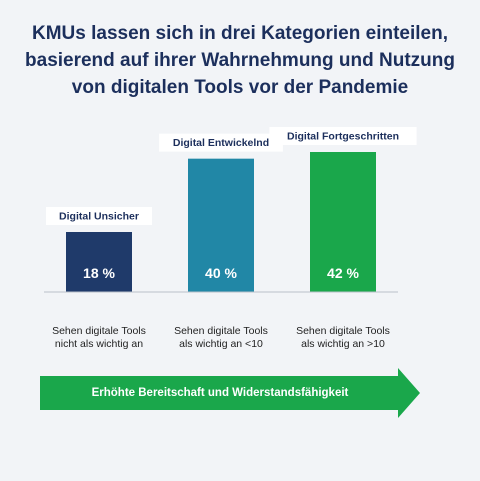  I want to click on category-label-digital-unsicher: Digital Unsicher, so click(99, 217).